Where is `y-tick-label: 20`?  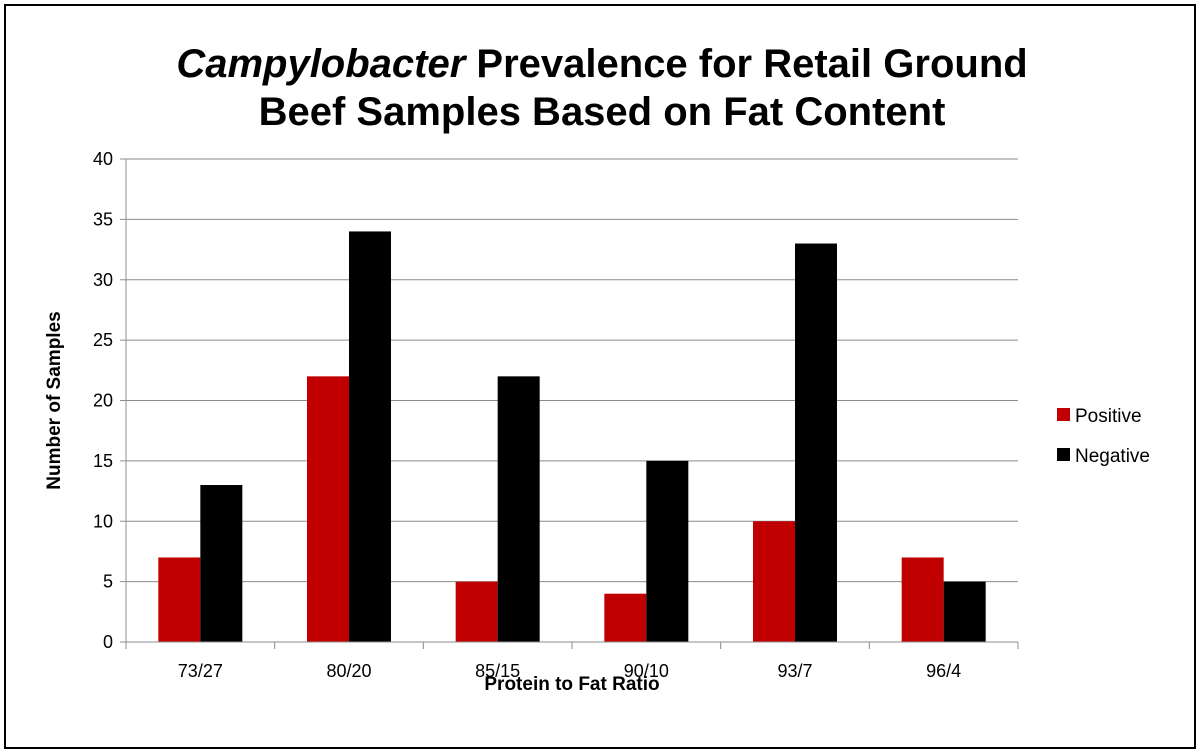 y-tick-label: 20 is located at coordinates (103, 401).